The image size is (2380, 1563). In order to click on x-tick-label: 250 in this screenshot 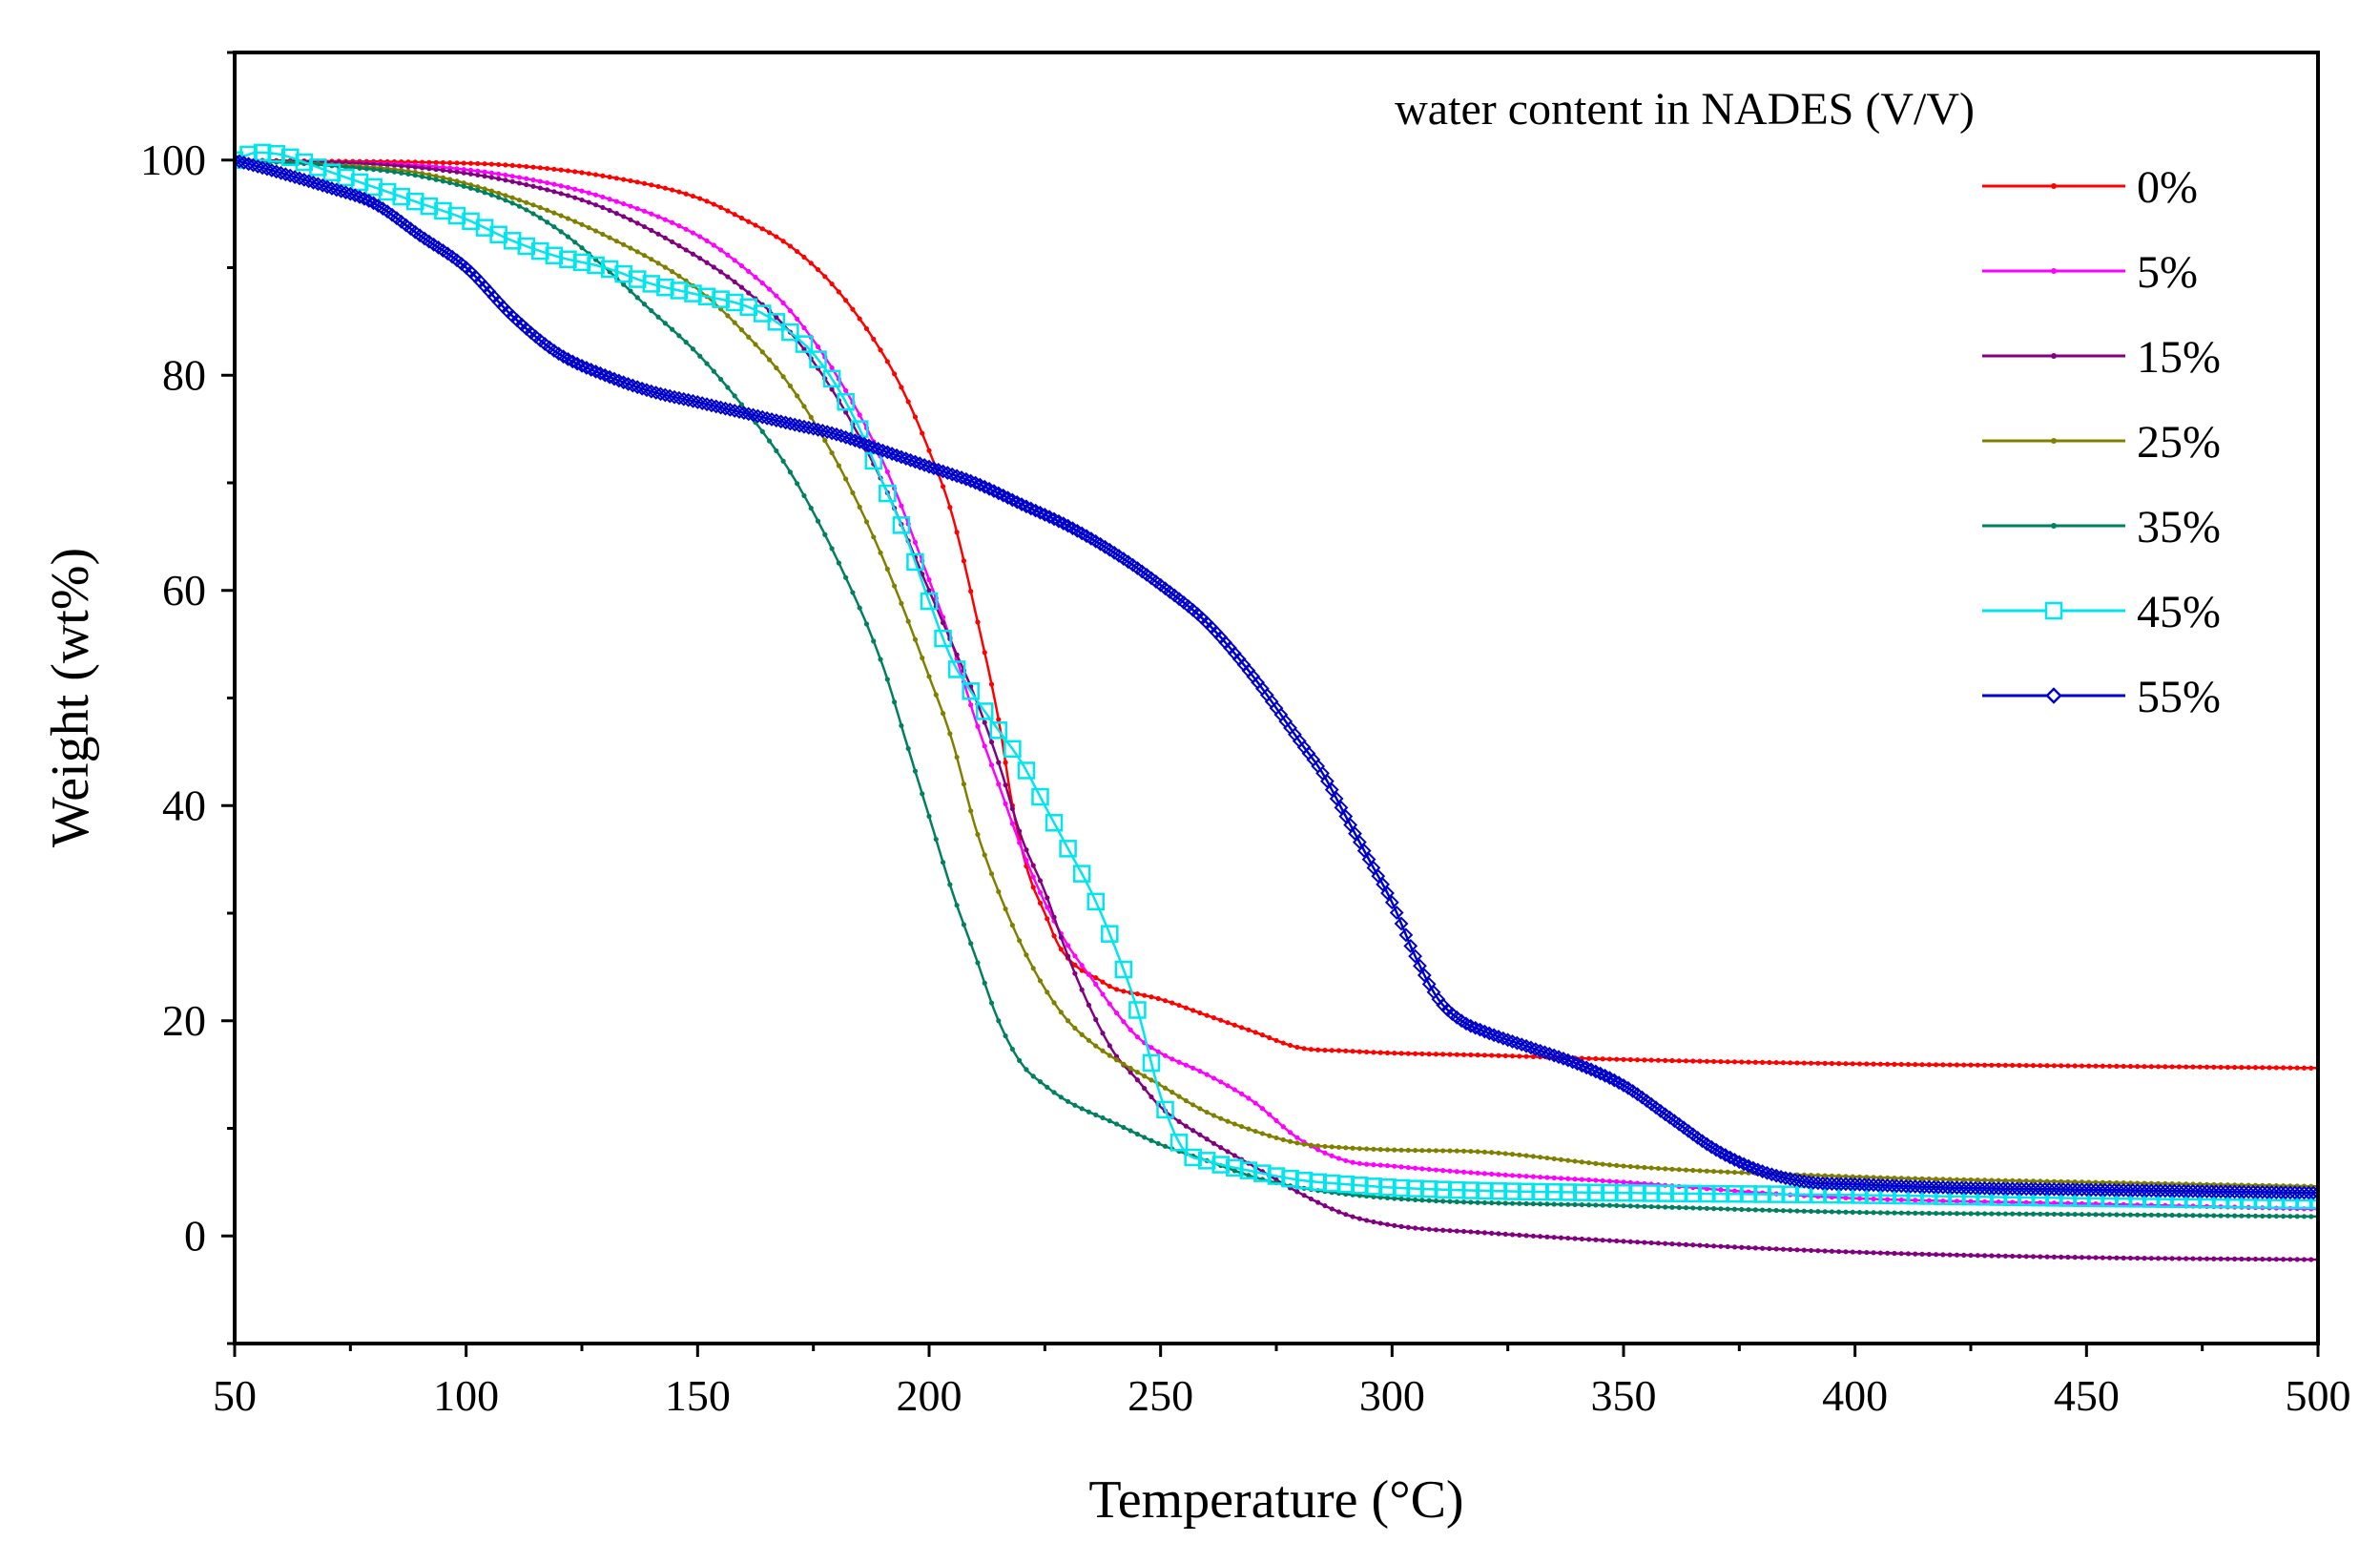, I will do `click(1160, 1396)`.